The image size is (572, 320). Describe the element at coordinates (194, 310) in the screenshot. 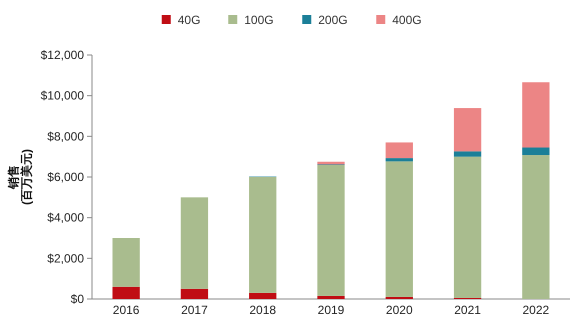

I see `x-tick-label: 2017` at that location.